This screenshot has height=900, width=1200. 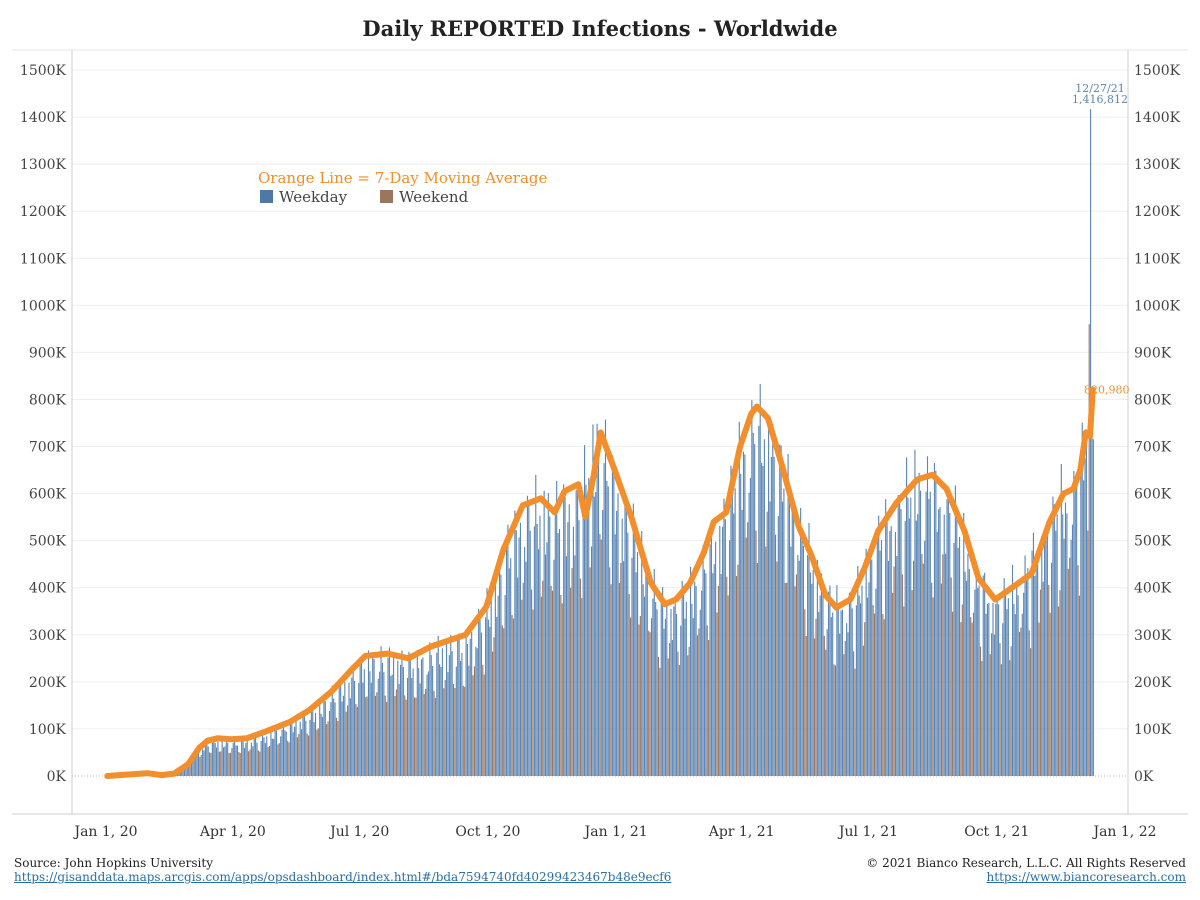 What do you see at coordinates (48, 589) in the screenshot?
I see `y-tick-label-left: 400K` at bounding box center [48, 589].